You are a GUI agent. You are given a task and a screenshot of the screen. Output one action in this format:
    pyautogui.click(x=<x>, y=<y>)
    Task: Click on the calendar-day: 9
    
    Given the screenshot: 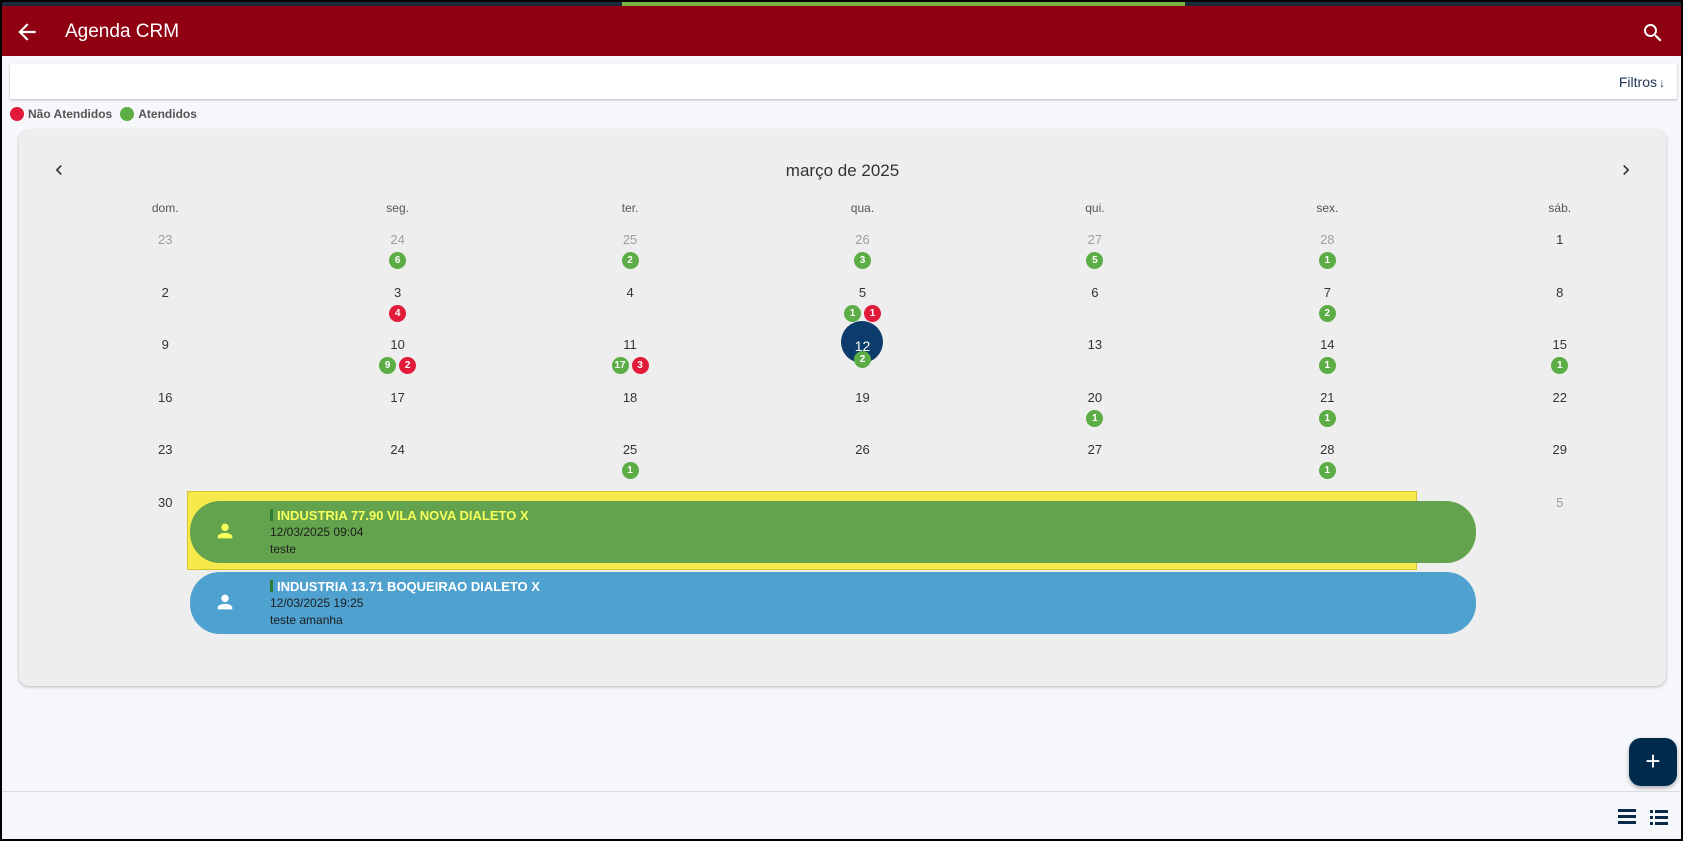 What is the action you would take?
    pyautogui.click(x=165, y=361)
    